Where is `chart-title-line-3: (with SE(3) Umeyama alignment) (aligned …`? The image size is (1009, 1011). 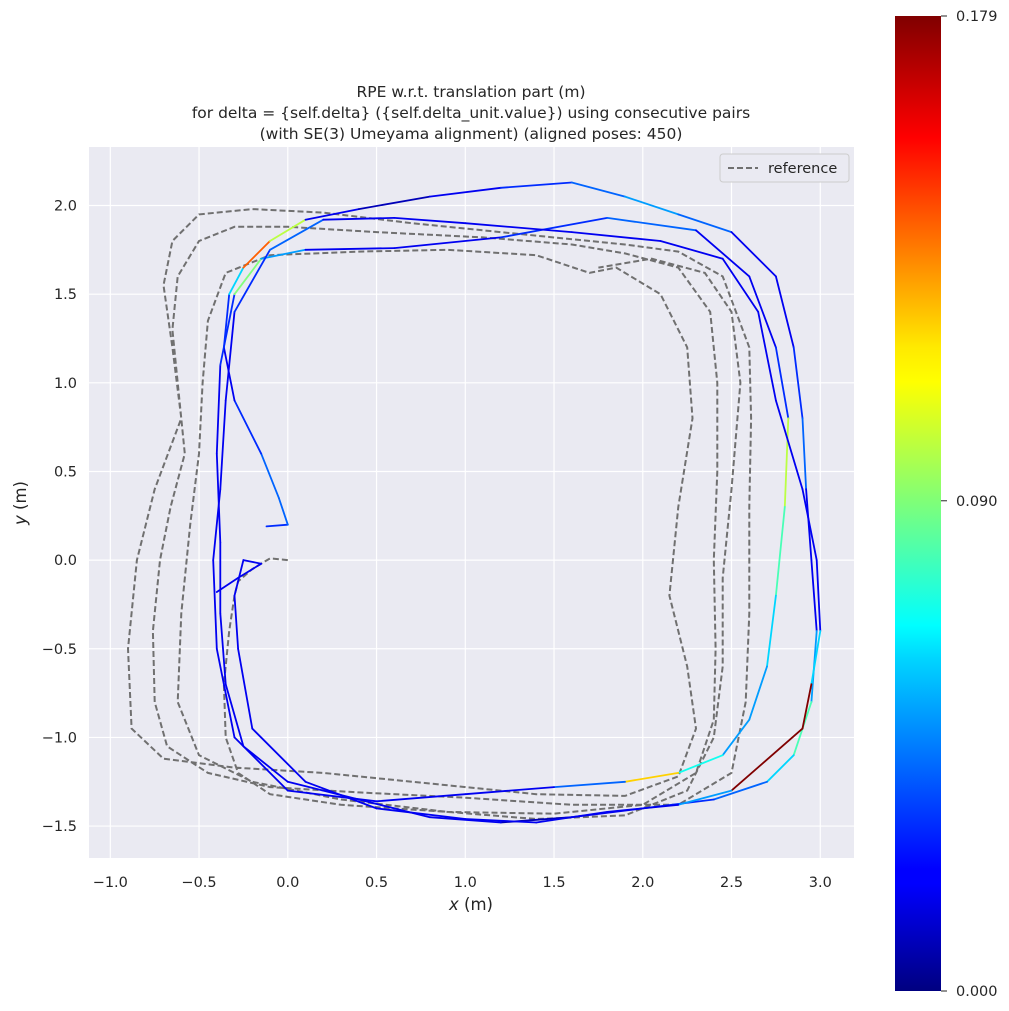 chart-title-line-3: (with SE(3) Umeyama alignment) (aligned … is located at coordinates (471, 134).